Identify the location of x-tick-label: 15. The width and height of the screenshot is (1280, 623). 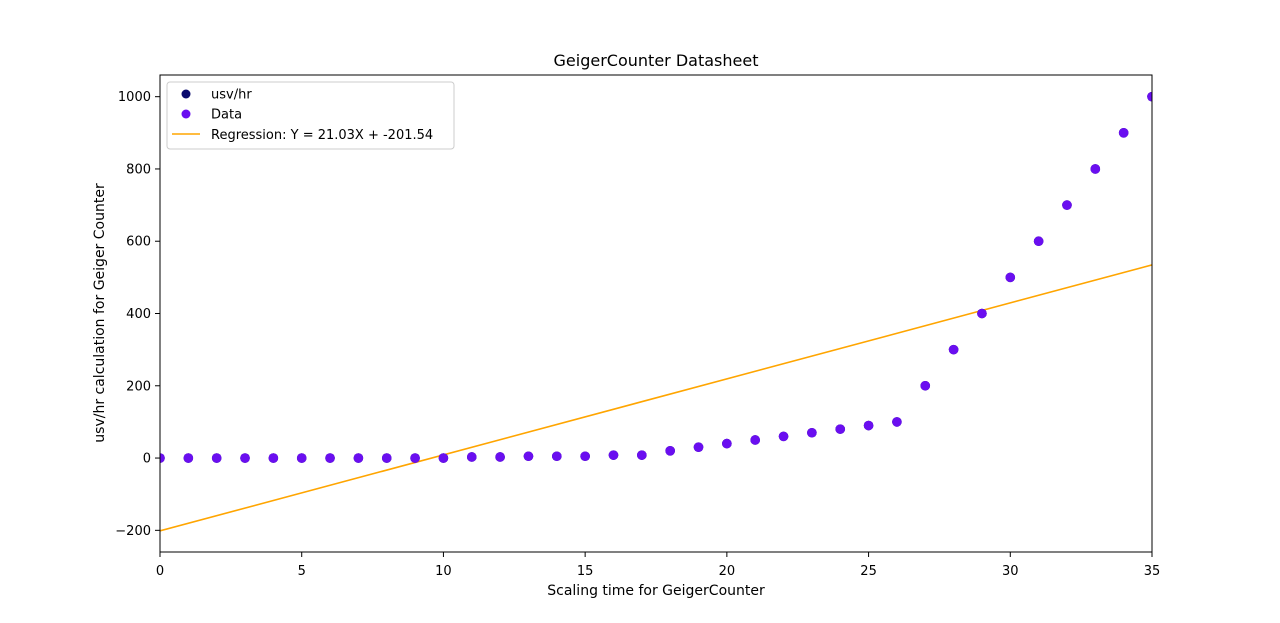
(585, 571).